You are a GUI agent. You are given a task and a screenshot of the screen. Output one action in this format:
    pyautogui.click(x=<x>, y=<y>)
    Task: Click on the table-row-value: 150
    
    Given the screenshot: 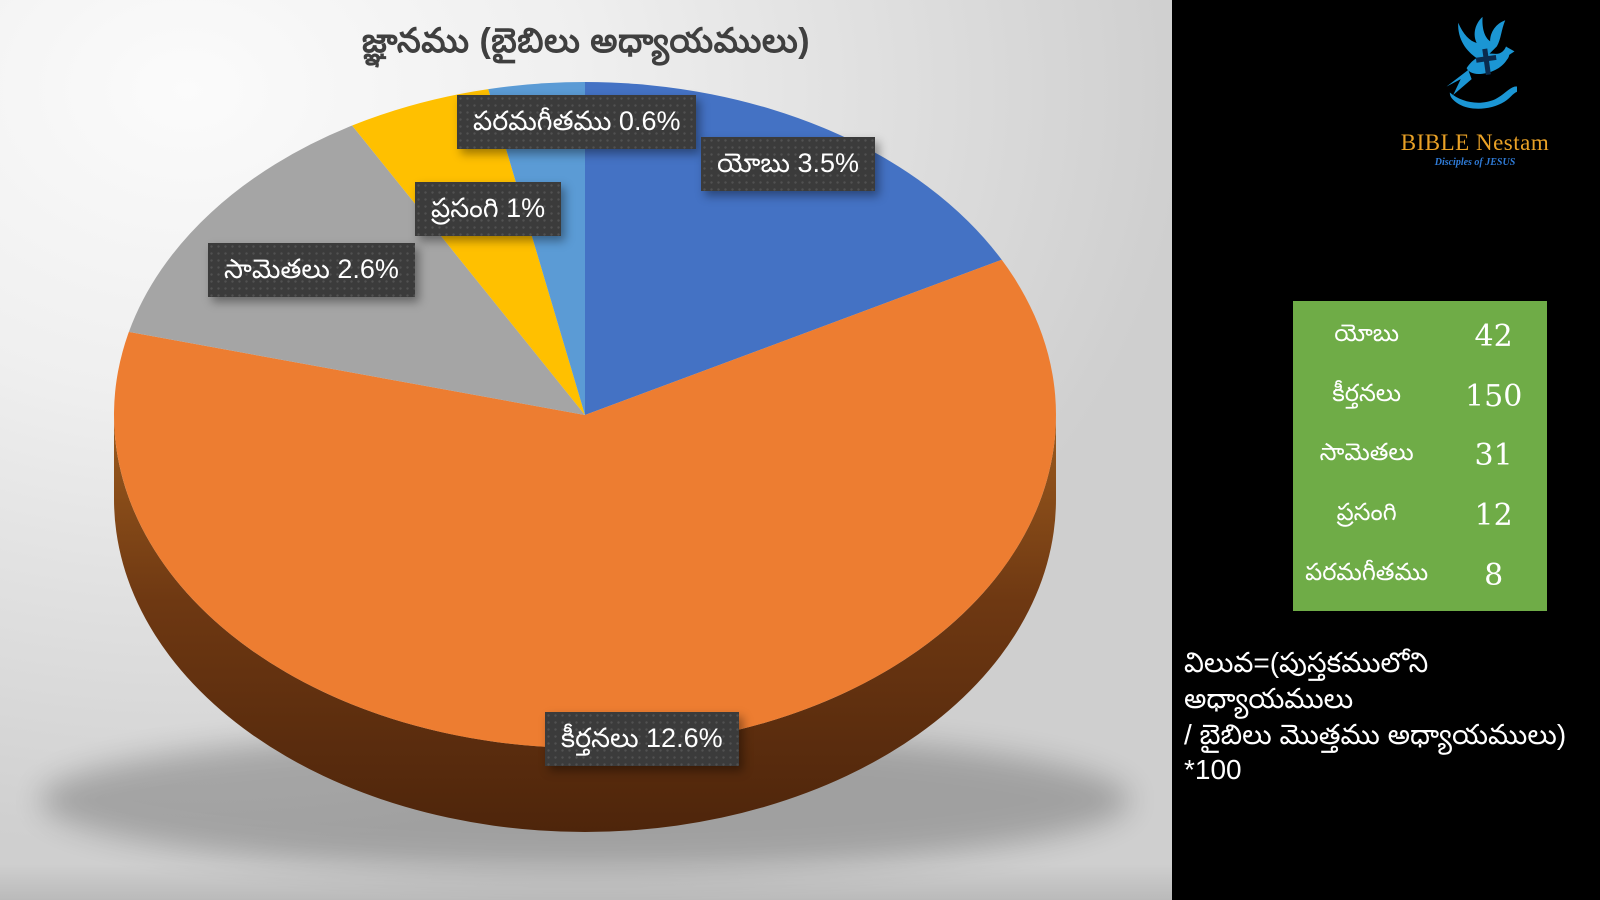 What is the action you would take?
    pyautogui.click(x=1494, y=396)
    